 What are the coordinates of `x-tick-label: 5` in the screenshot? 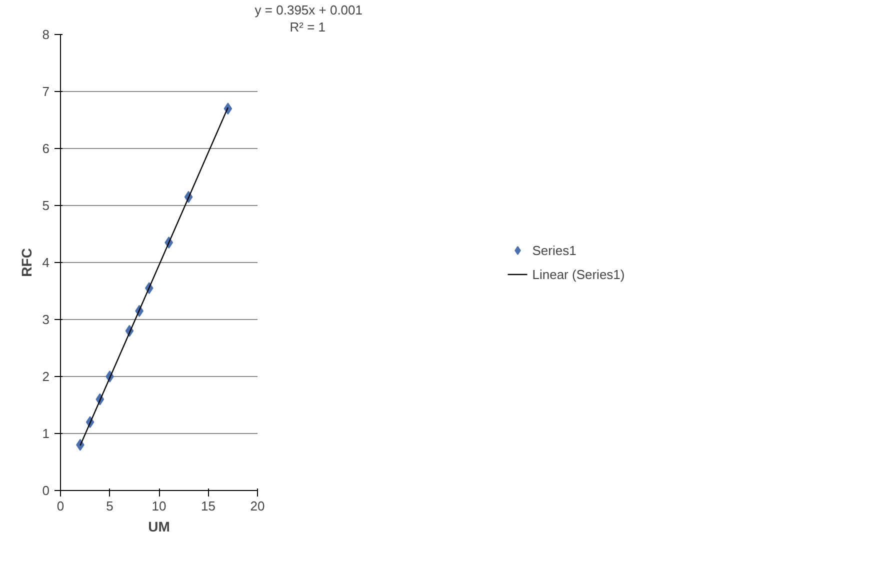 It's located at (110, 506).